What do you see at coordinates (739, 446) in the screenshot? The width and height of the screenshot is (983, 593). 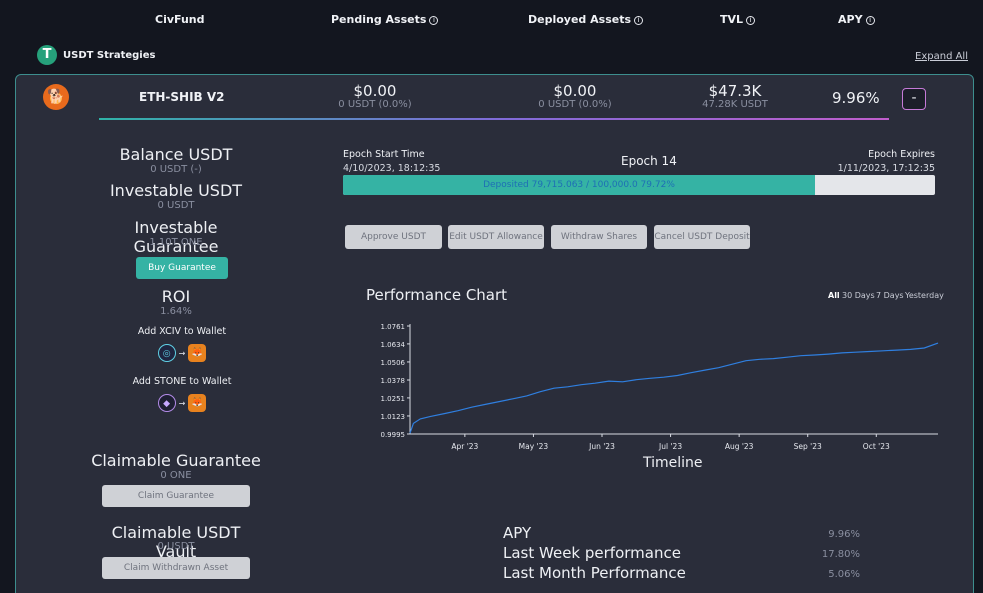 I see `x-tick-label: Aug '23` at bounding box center [739, 446].